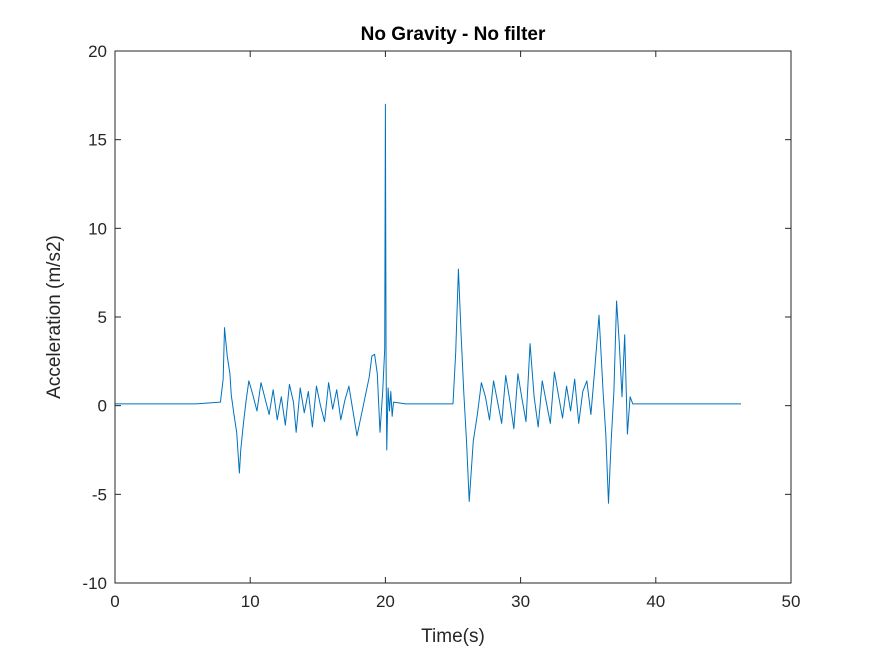  I want to click on y-tick-label: 5, so click(102, 317).